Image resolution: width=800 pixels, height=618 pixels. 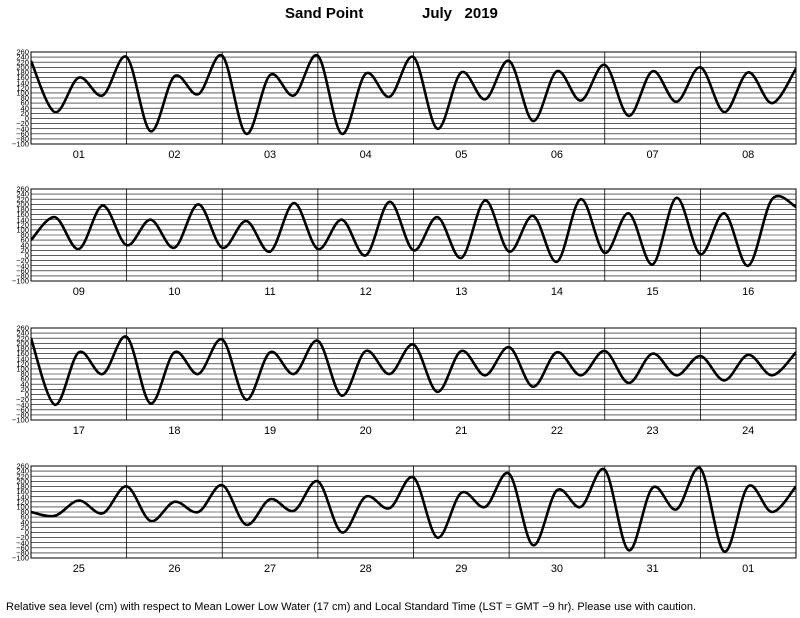 I want to click on day-label: 08, so click(x=748, y=155).